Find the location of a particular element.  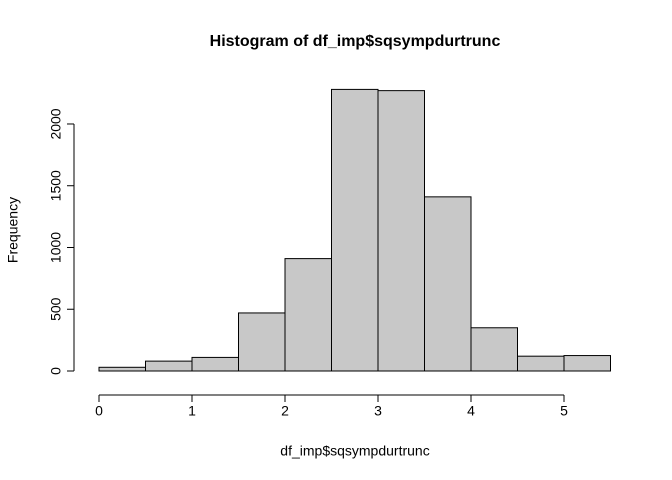

x-tick-label: 1 is located at coordinates (192, 411).